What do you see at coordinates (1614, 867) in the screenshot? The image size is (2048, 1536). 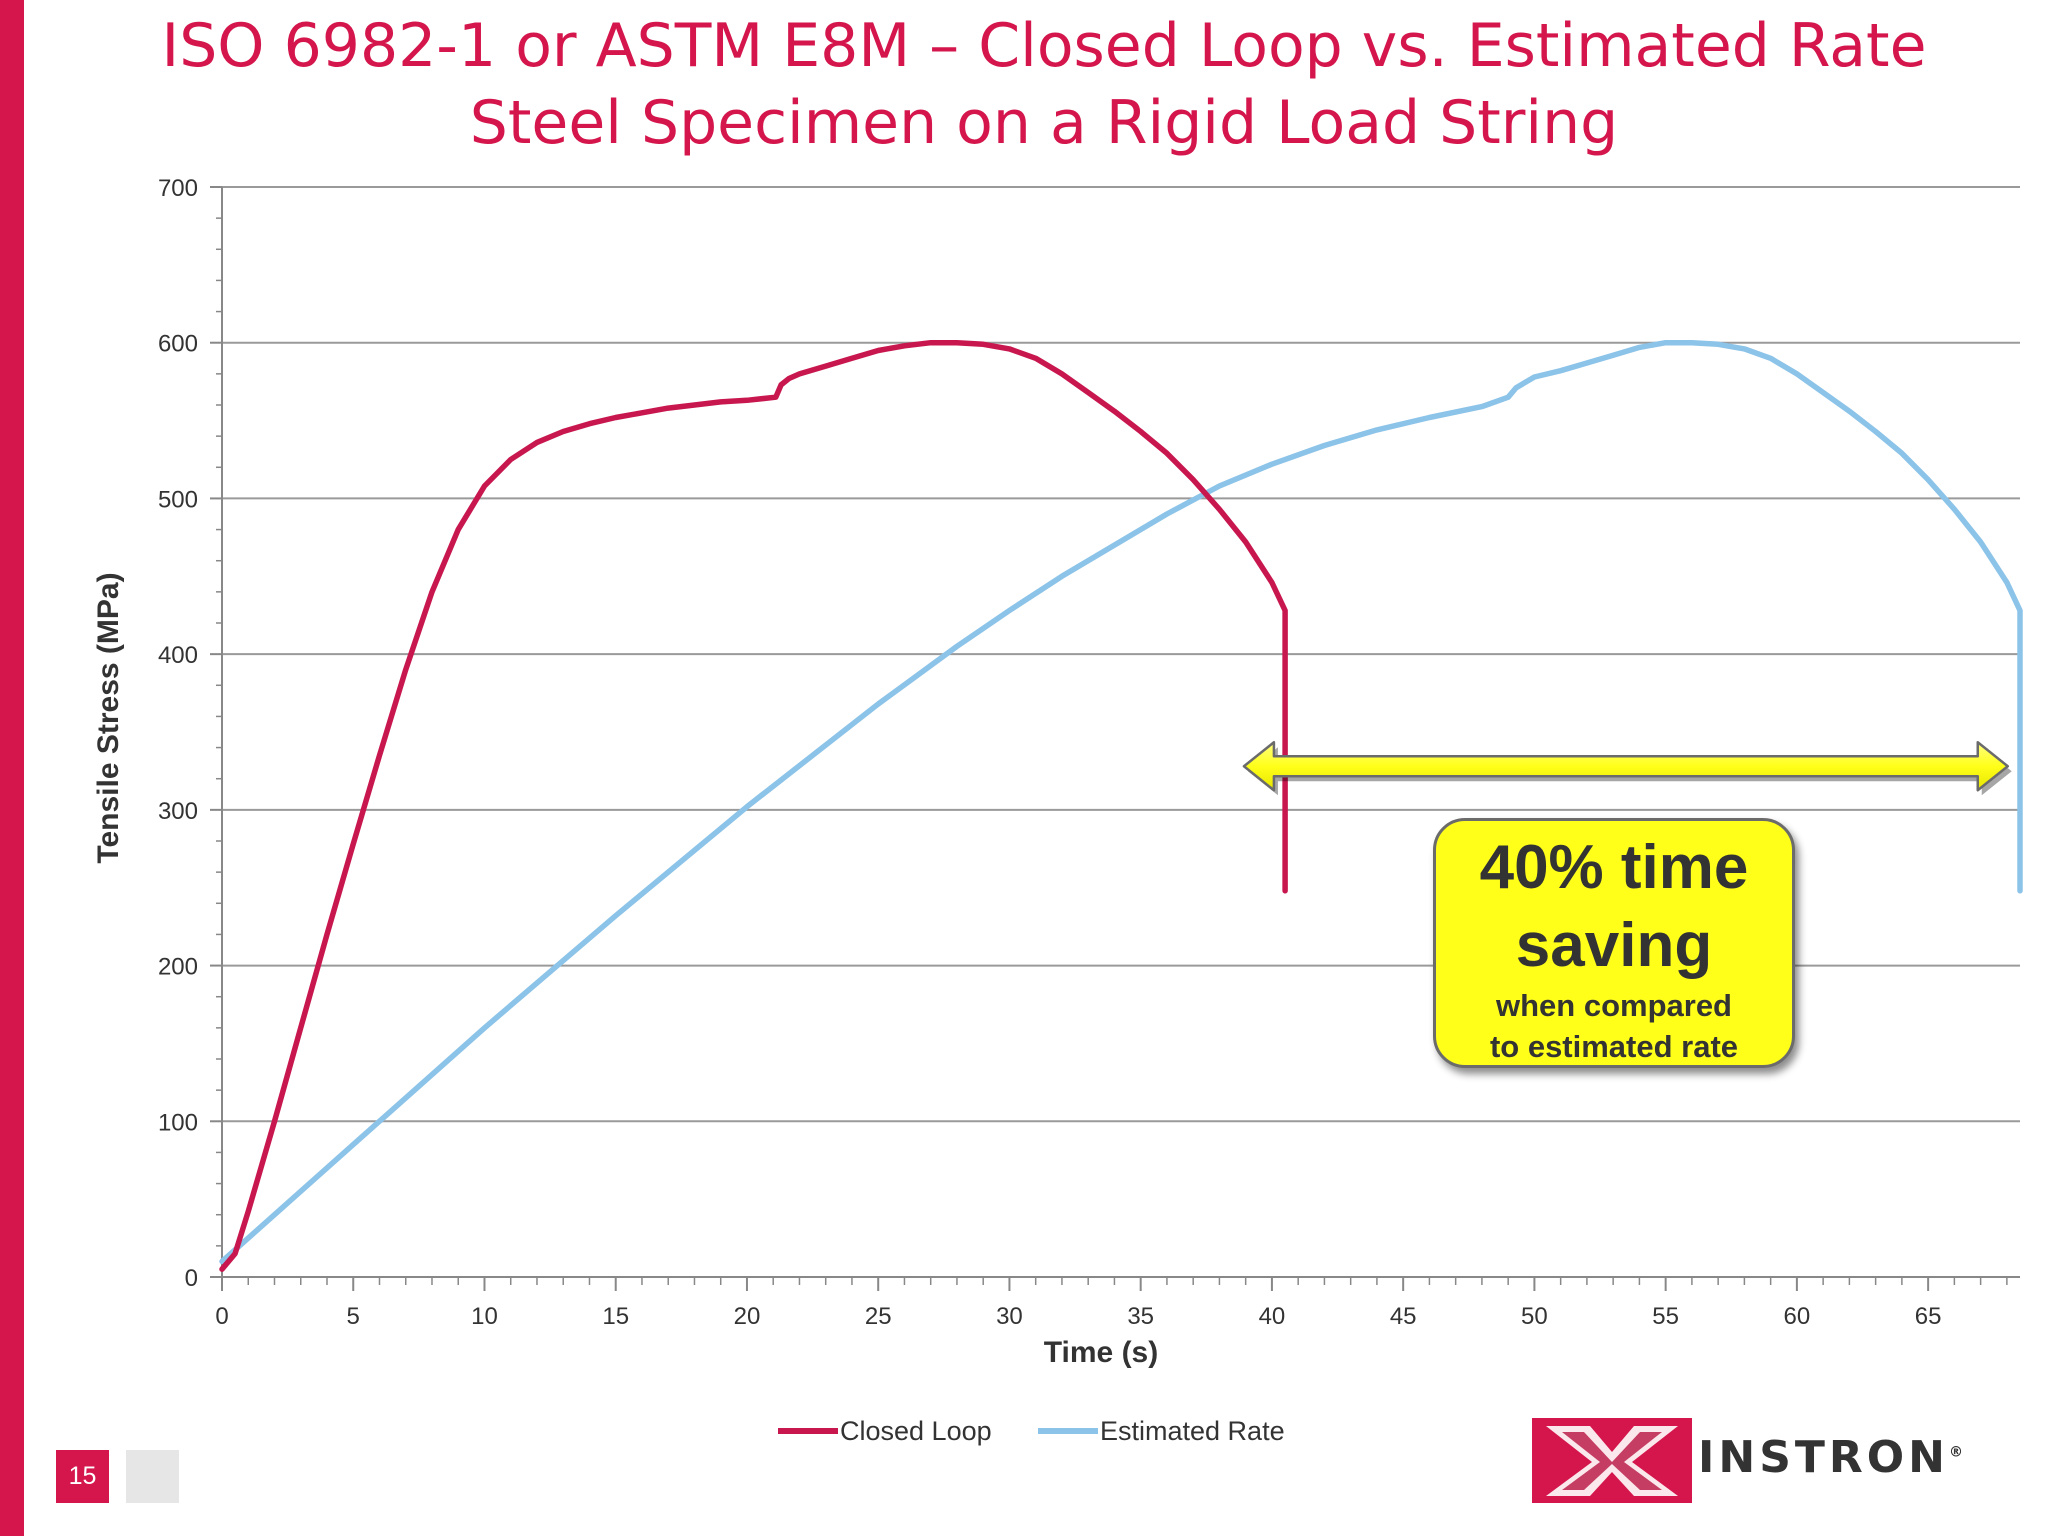 I see `callout-headline-1: 40% time` at bounding box center [1614, 867].